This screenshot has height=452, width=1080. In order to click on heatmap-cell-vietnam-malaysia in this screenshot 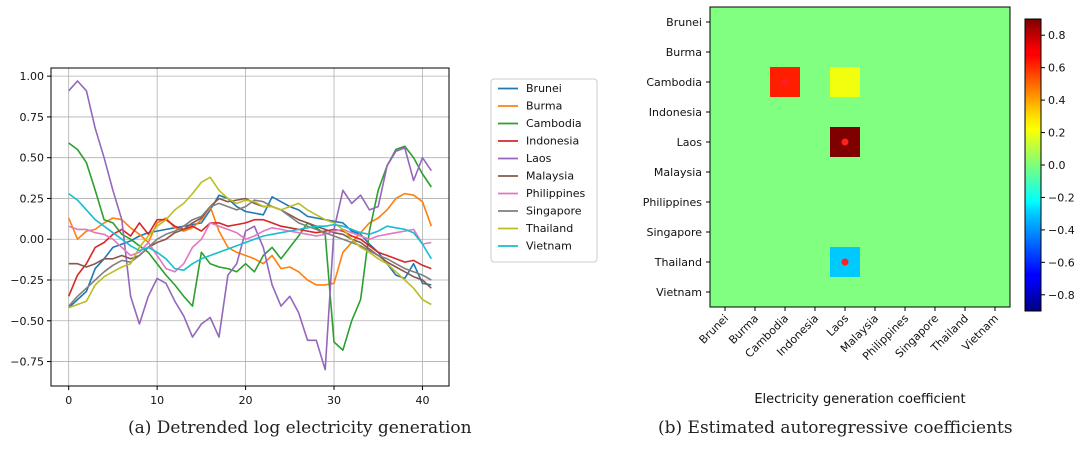, I will do `click(875, 292)`.